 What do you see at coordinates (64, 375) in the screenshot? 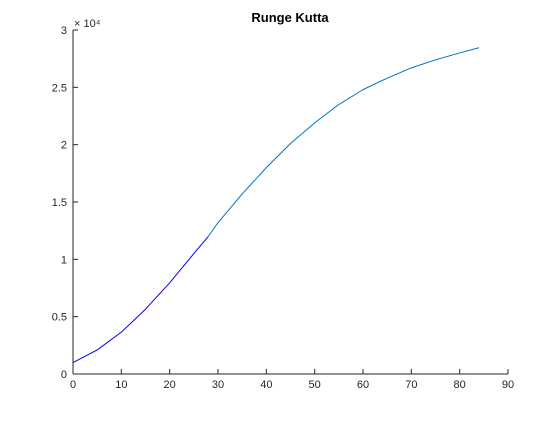
I see `y-tick-label: 0` at bounding box center [64, 375].